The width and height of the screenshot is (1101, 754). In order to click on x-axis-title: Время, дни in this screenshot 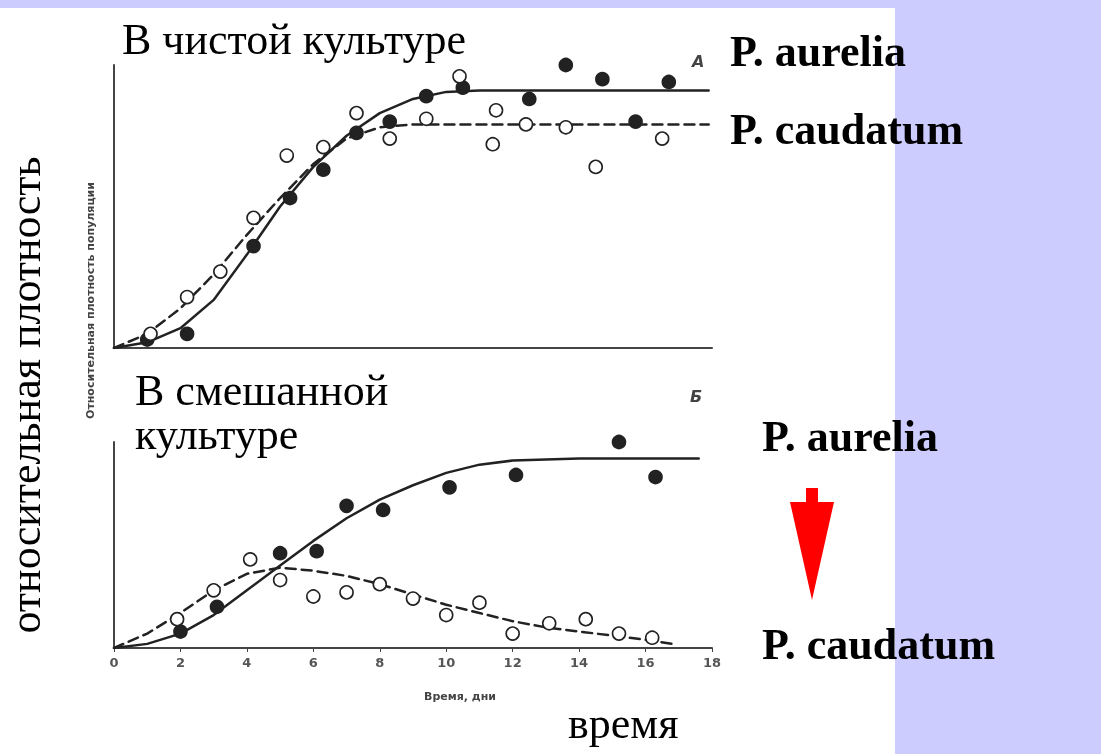, I will do `click(460, 696)`.